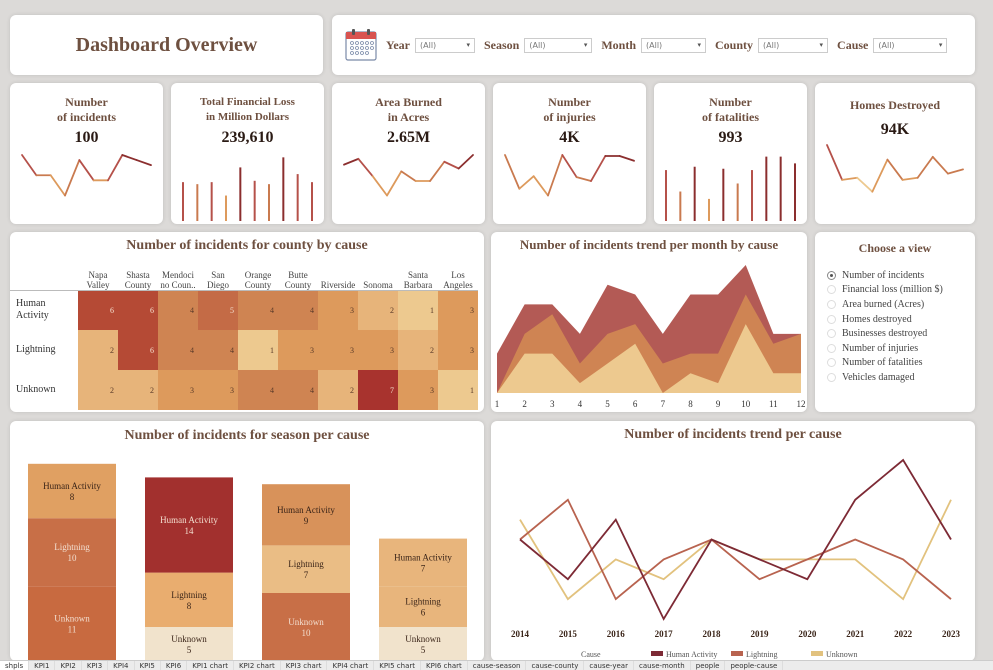 Image resolution: width=993 pixels, height=670 pixels. I want to click on view-option: Homes destroyed, so click(901, 319).